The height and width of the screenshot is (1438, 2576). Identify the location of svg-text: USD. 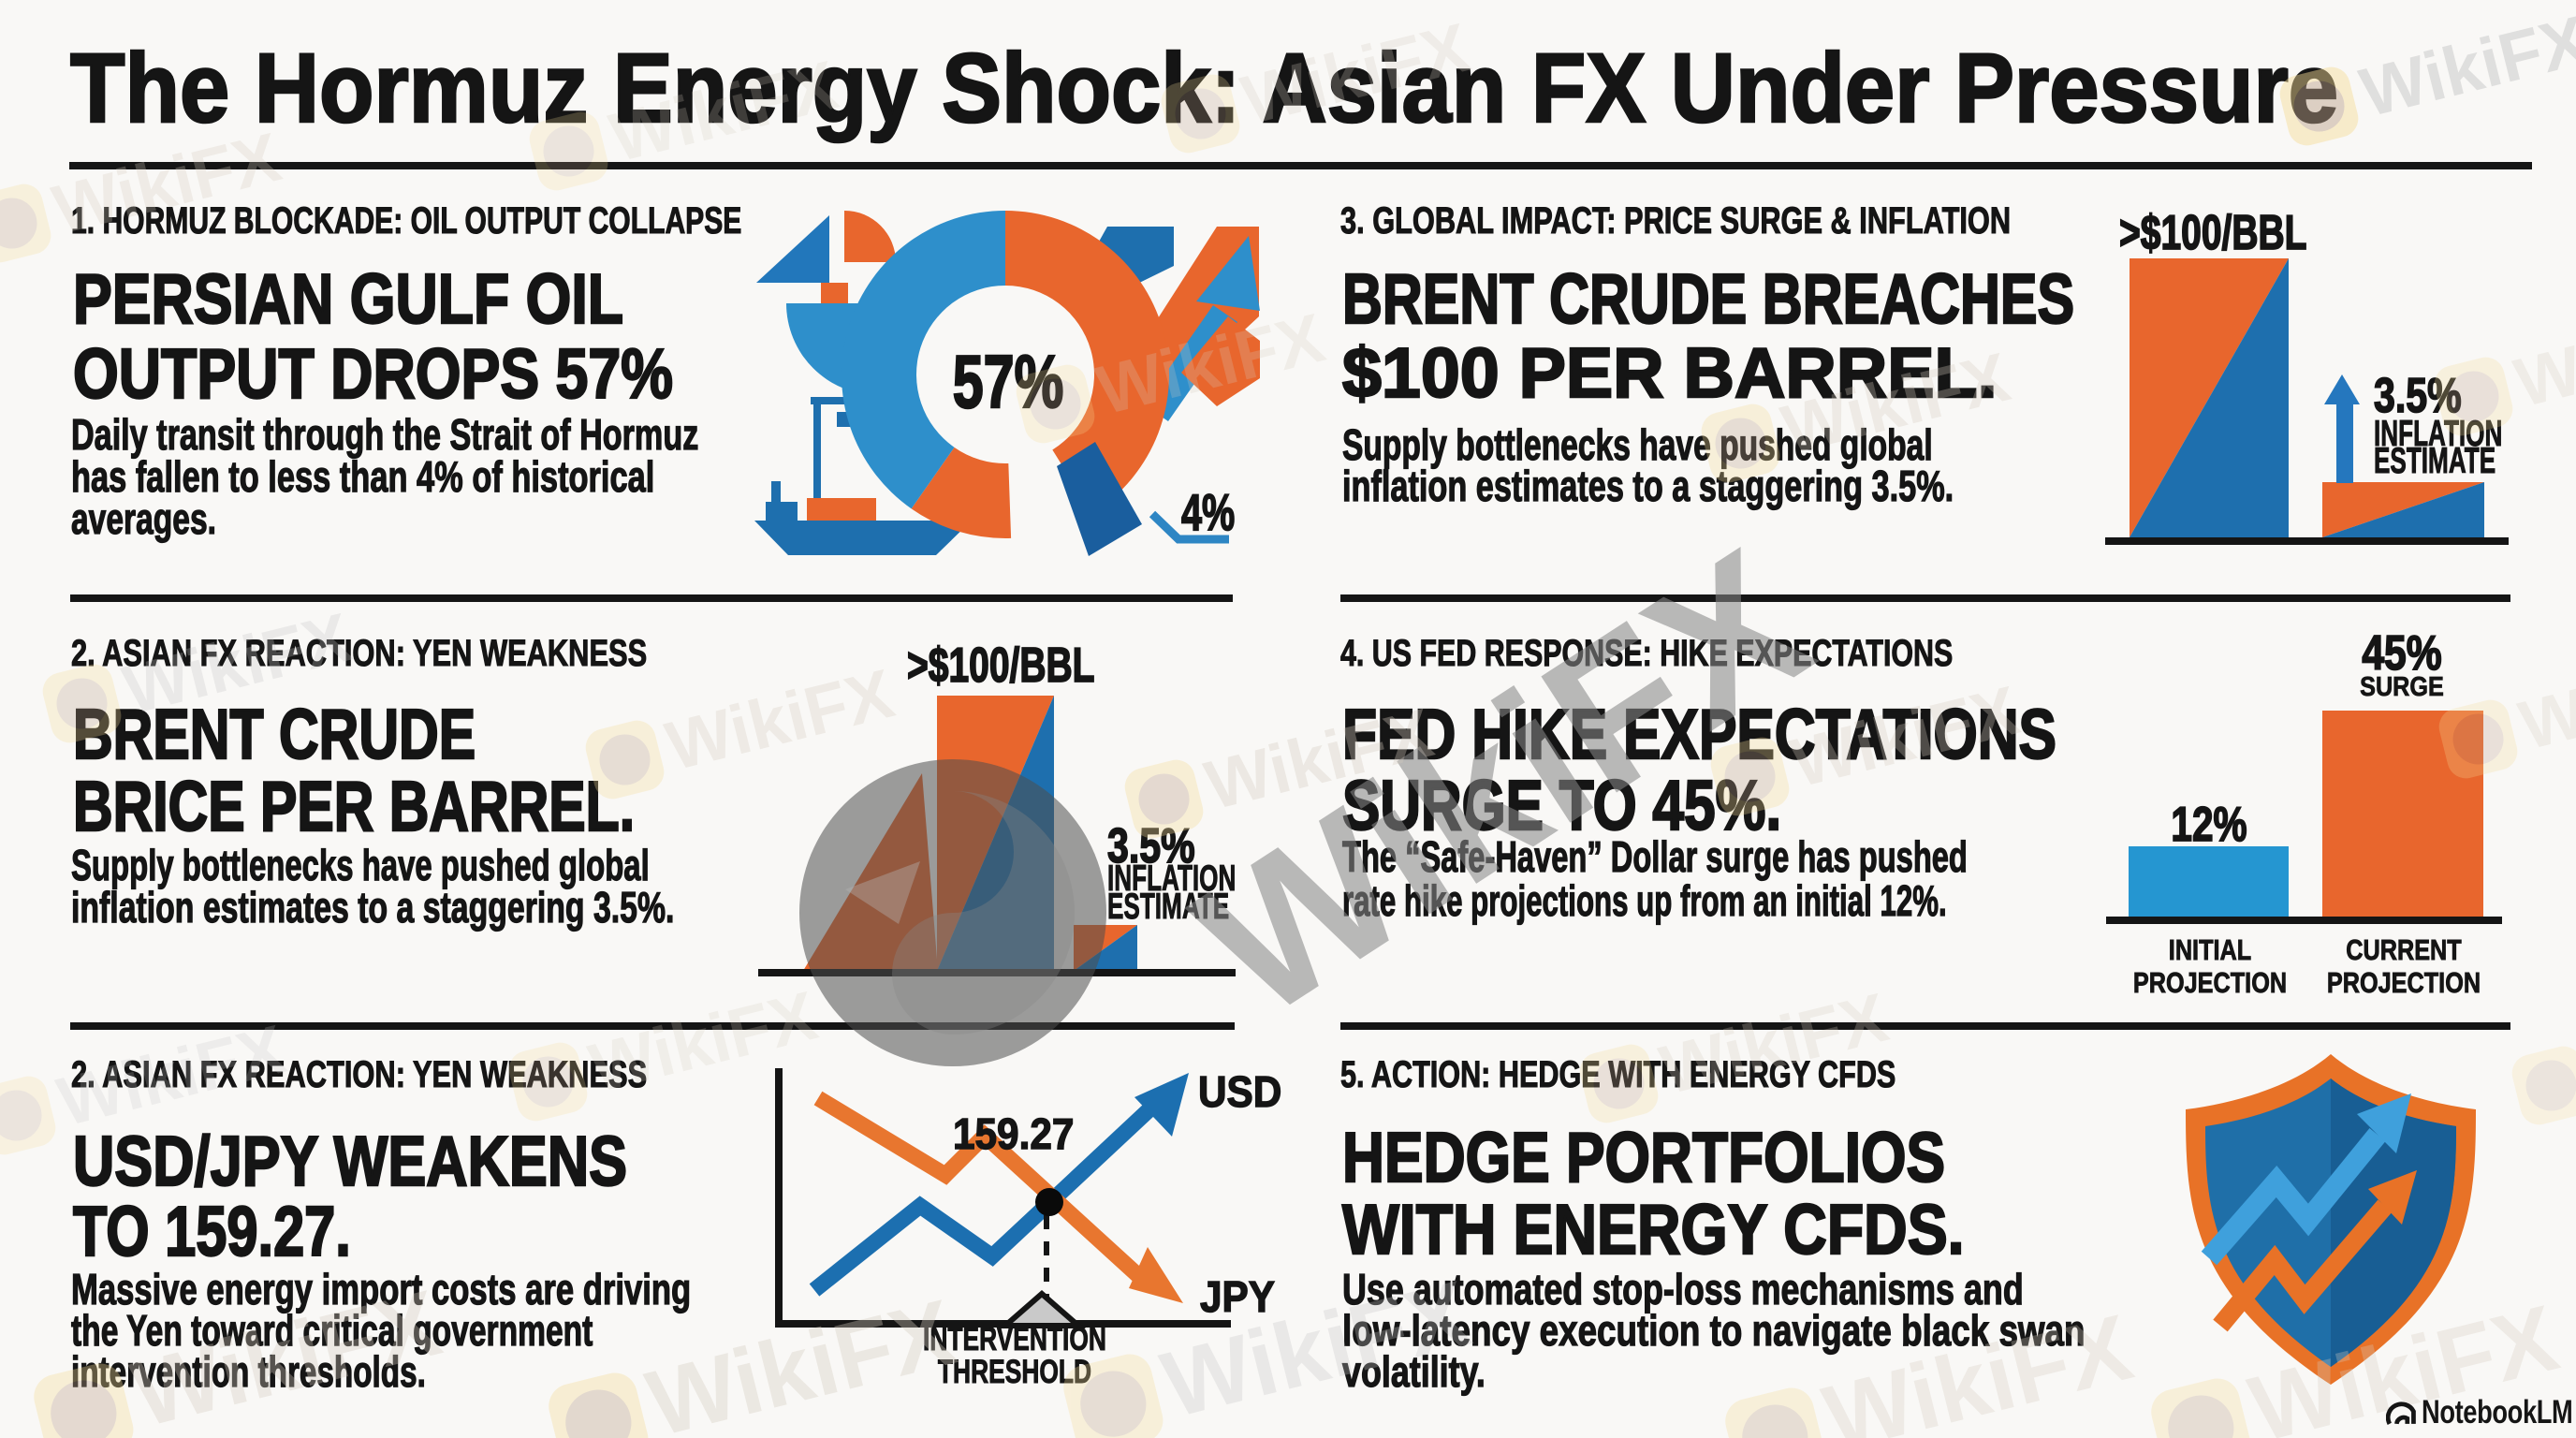
(1240, 1092).